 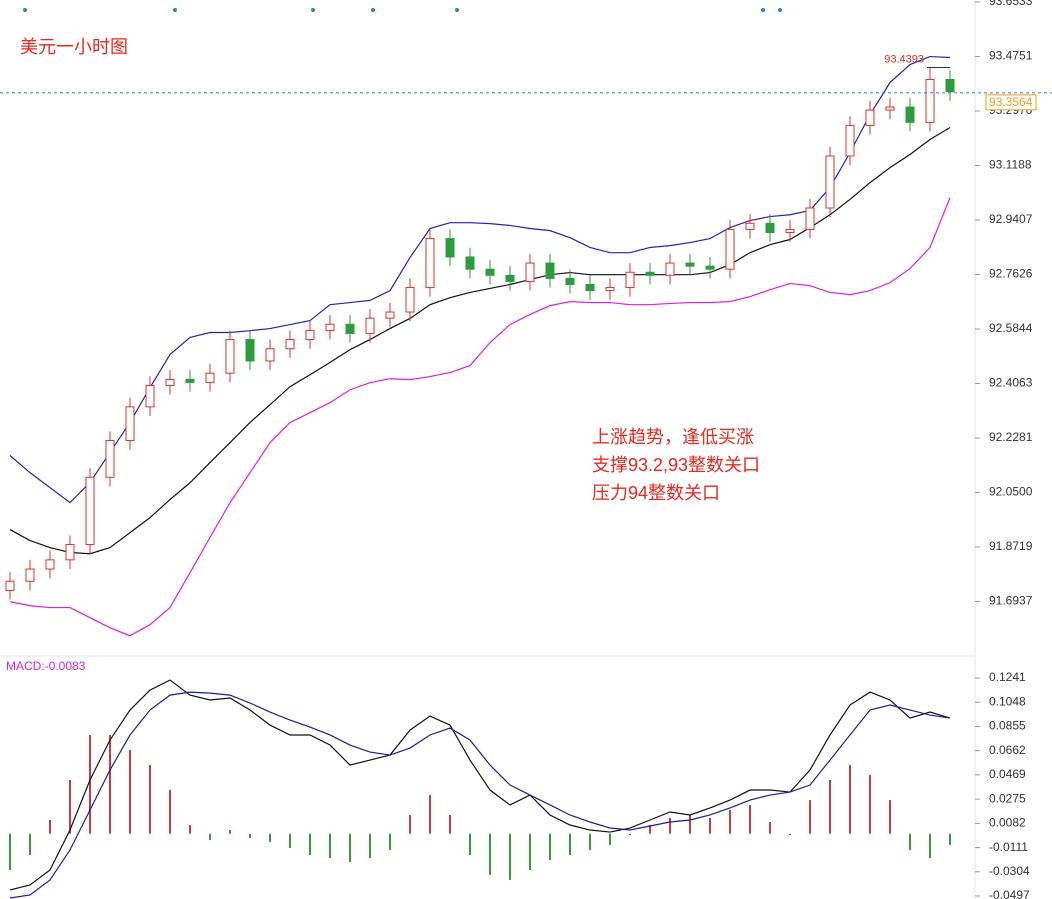 I want to click on y-tick-label: 0.1241, so click(x=1007, y=677).